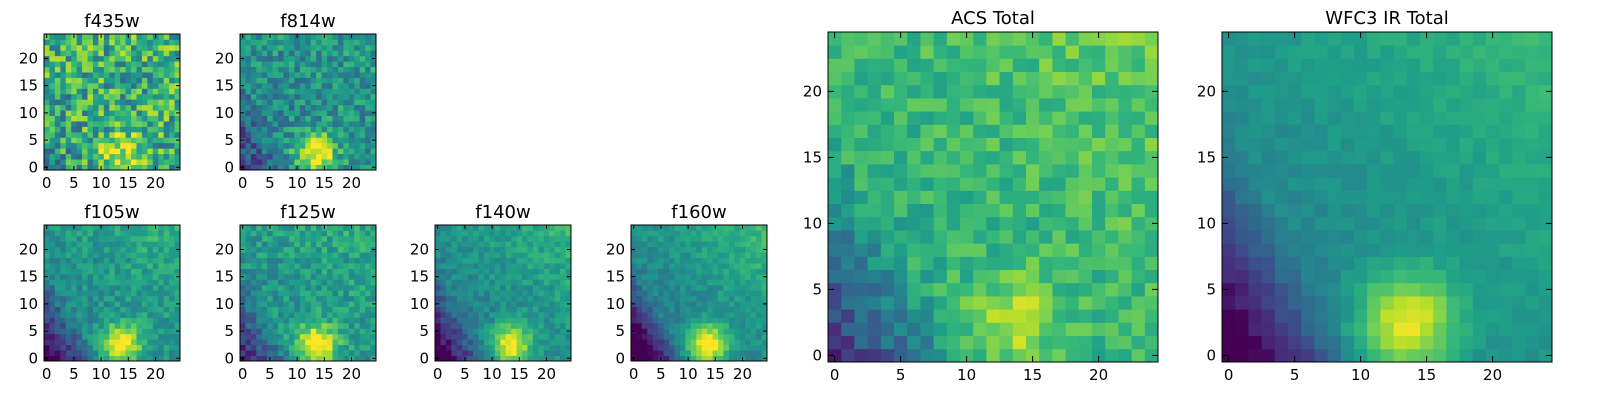 The width and height of the screenshot is (1600, 400). What do you see at coordinates (33, 331) in the screenshot?
I see `y-tick-label: 5` at bounding box center [33, 331].